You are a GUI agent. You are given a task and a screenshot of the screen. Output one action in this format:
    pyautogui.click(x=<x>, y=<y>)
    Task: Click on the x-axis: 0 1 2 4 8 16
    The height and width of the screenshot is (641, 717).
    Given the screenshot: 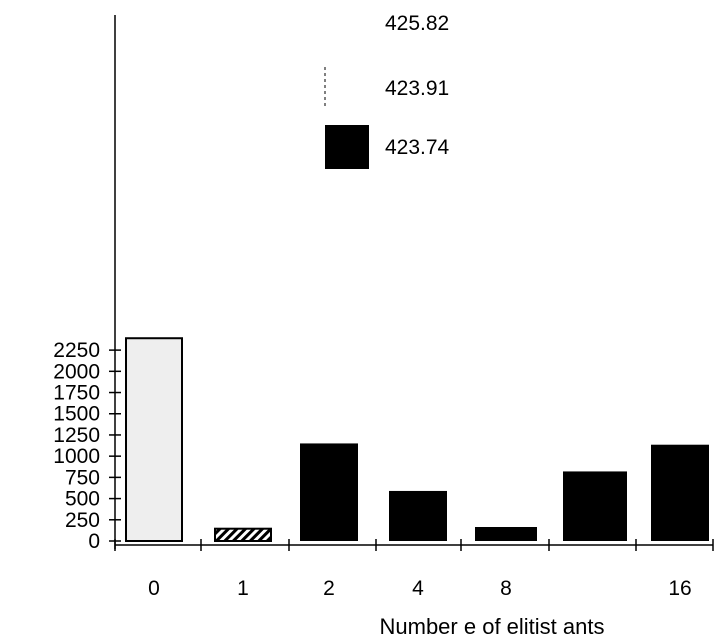 What is the action you would take?
    pyautogui.click(x=414, y=569)
    